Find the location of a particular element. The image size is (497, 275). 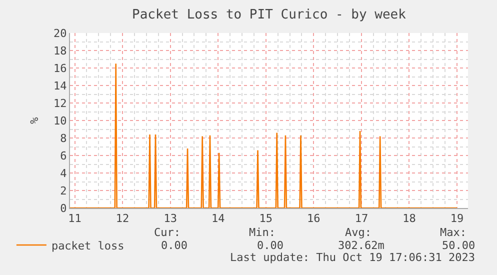

chart-title: Packet Loss to PIT Curico - by week is located at coordinates (269, 15).